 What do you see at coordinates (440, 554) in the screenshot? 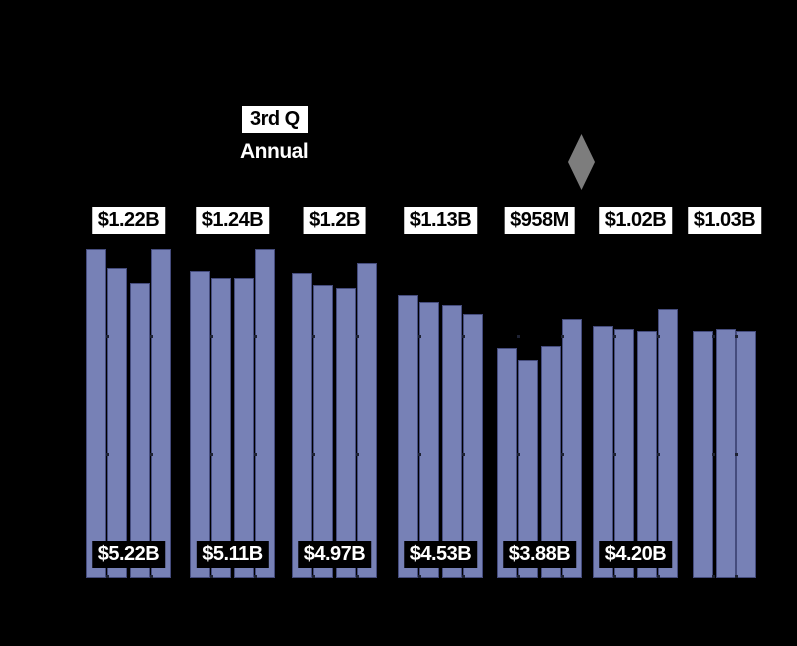
I see `annual-value-label: $4.53B` at bounding box center [440, 554].